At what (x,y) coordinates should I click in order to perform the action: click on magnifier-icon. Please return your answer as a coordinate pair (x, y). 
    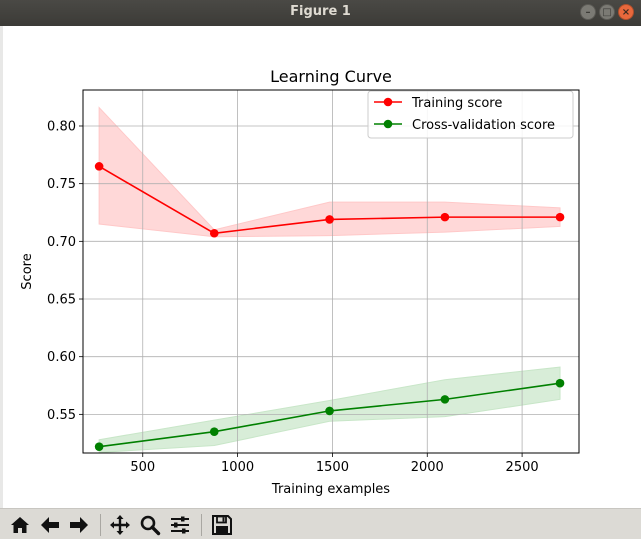
    Looking at the image, I should click on (150, 525).